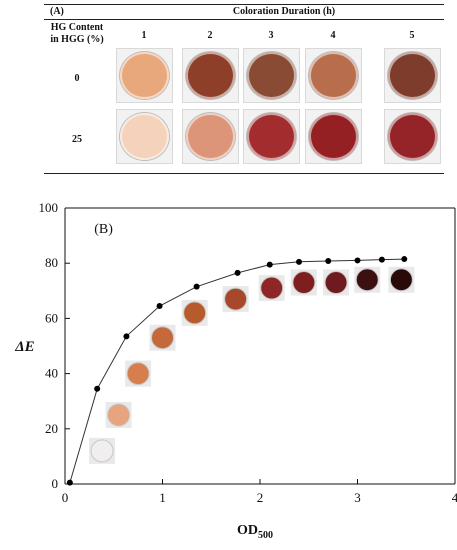 The width and height of the screenshot is (457, 550). I want to click on hg-content-label: 0, so click(77, 78).